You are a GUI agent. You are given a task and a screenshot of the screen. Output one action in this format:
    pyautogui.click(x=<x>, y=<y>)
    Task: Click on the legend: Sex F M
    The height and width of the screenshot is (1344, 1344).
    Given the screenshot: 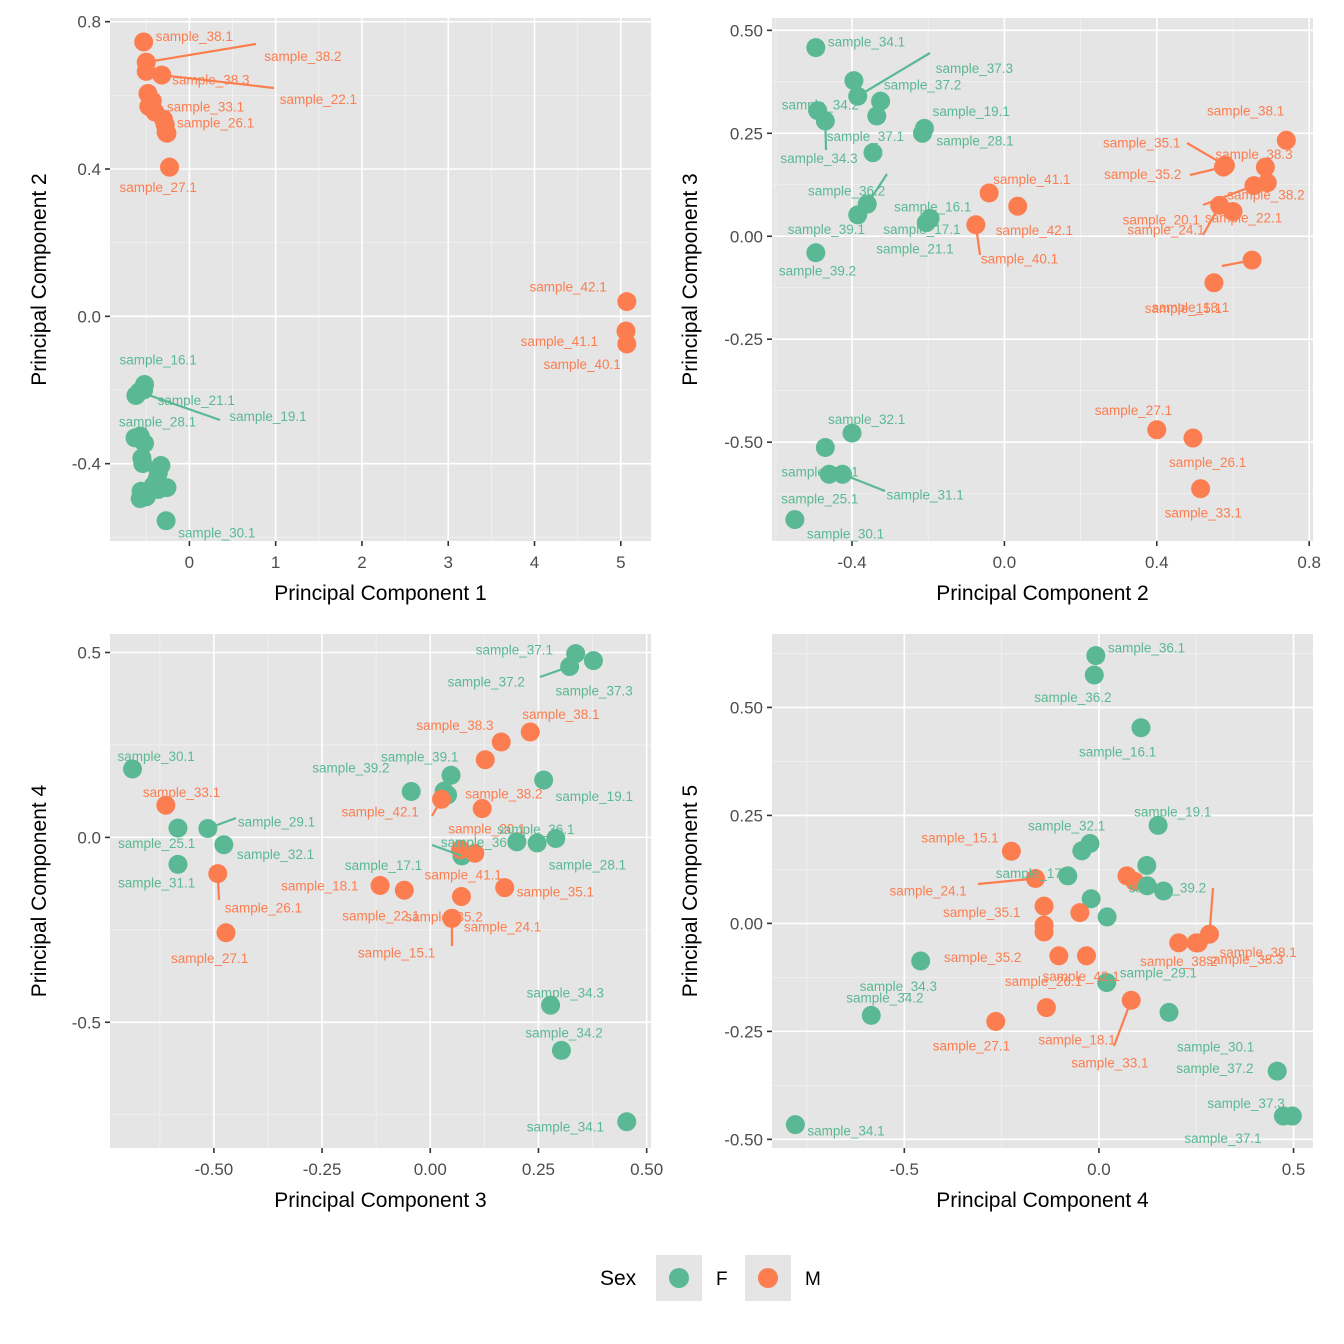 What is the action you would take?
    pyautogui.click(x=710, y=1278)
    